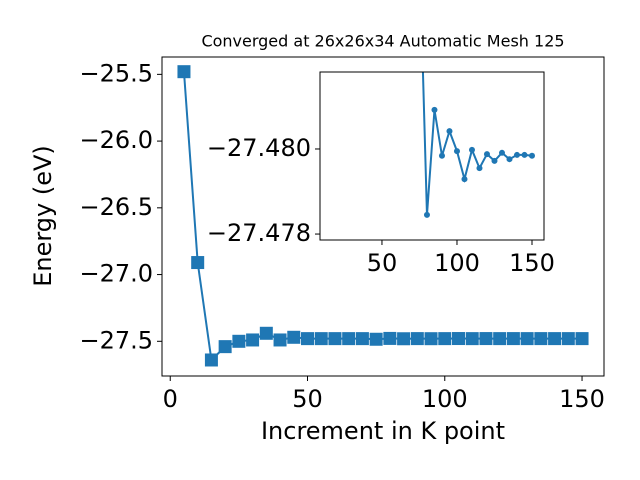 This screenshot has height=480, width=640. Describe the element at coordinates (116, 73) in the screenshot. I see `y-tick-label: −25.5` at that location.